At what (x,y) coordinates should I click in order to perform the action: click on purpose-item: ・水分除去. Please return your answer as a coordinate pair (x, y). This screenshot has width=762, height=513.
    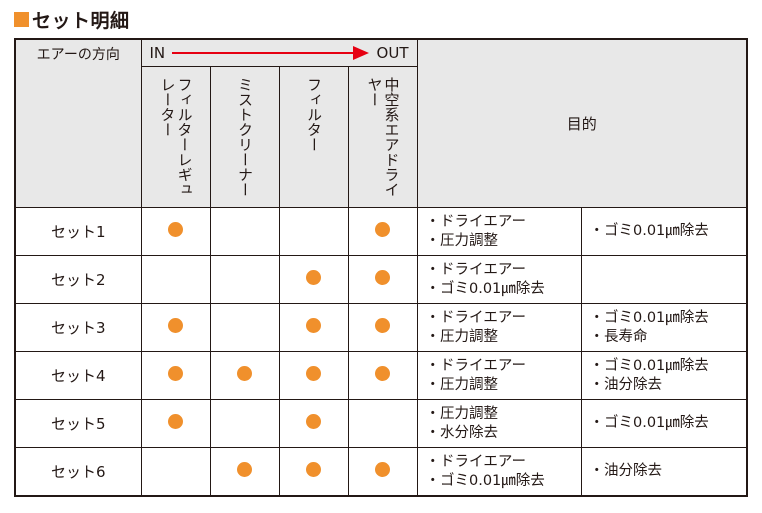
    Looking at the image, I should click on (462, 432).